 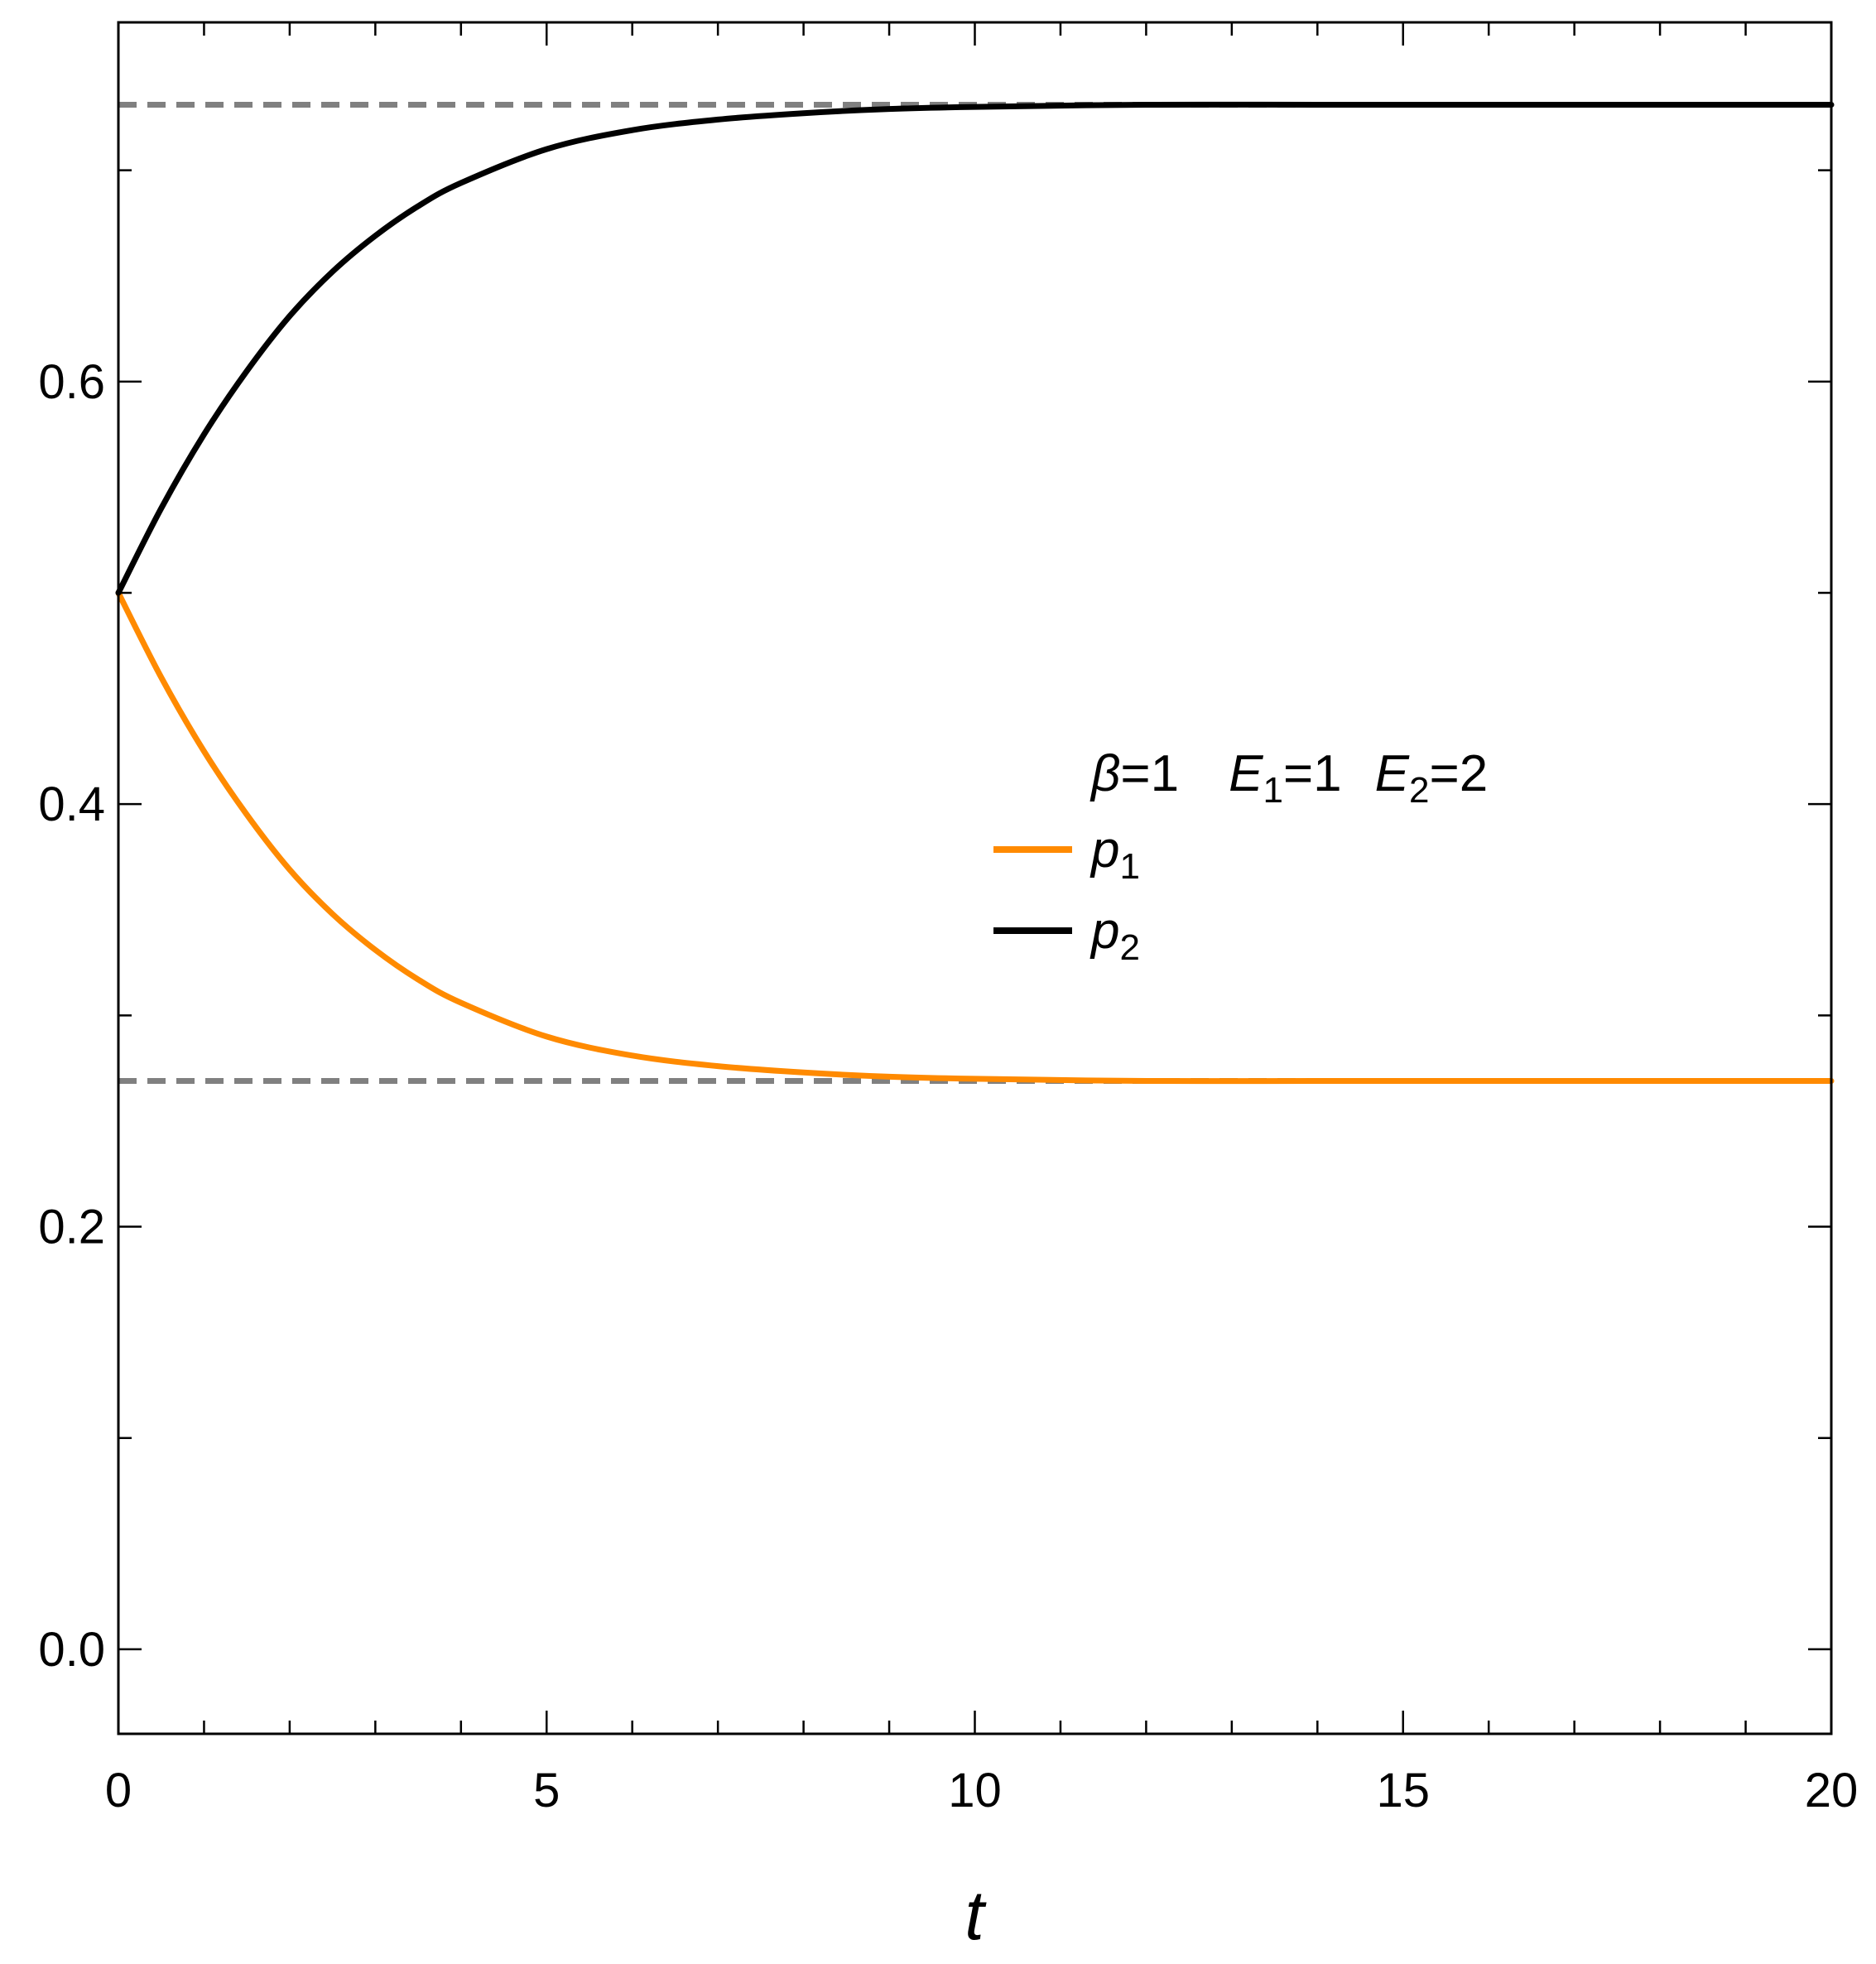 I want to click on x-tick-label: 0, so click(x=119, y=1790).